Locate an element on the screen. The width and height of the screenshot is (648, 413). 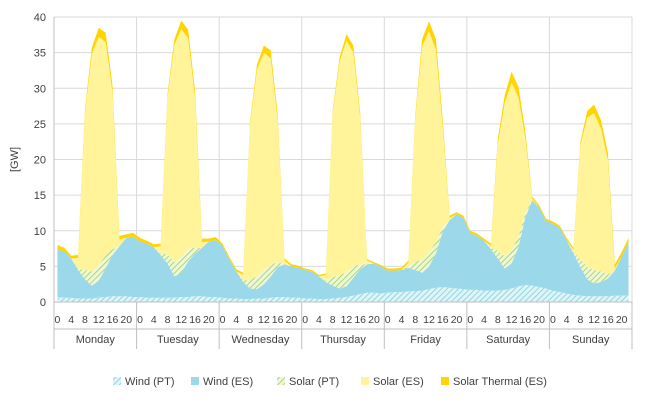
y-tick-label-40: 40 is located at coordinates (40, 18).